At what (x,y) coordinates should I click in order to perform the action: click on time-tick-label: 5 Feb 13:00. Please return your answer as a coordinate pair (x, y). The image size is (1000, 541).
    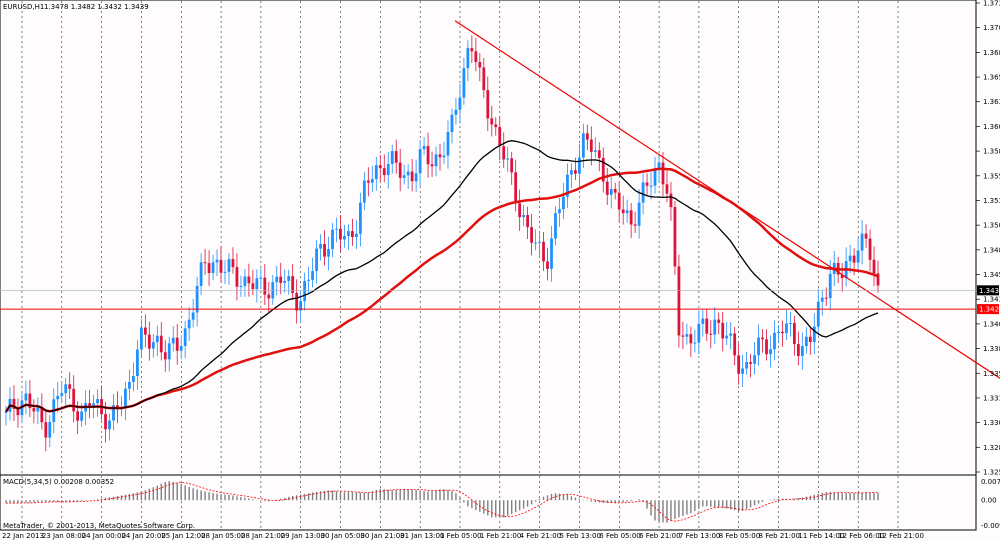
    Looking at the image, I should click on (579, 536).